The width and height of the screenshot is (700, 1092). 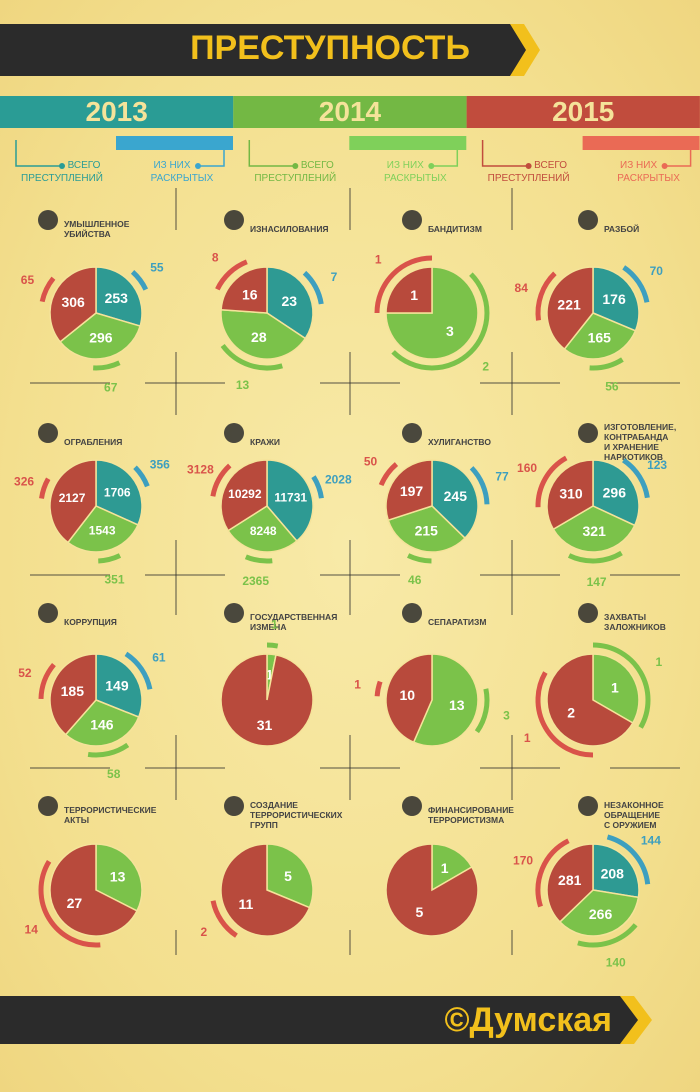 What do you see at coordinates (523, 860) in the screenshot?
I see `solved-value-label-2015: 170` at bounding box center [523, 860].